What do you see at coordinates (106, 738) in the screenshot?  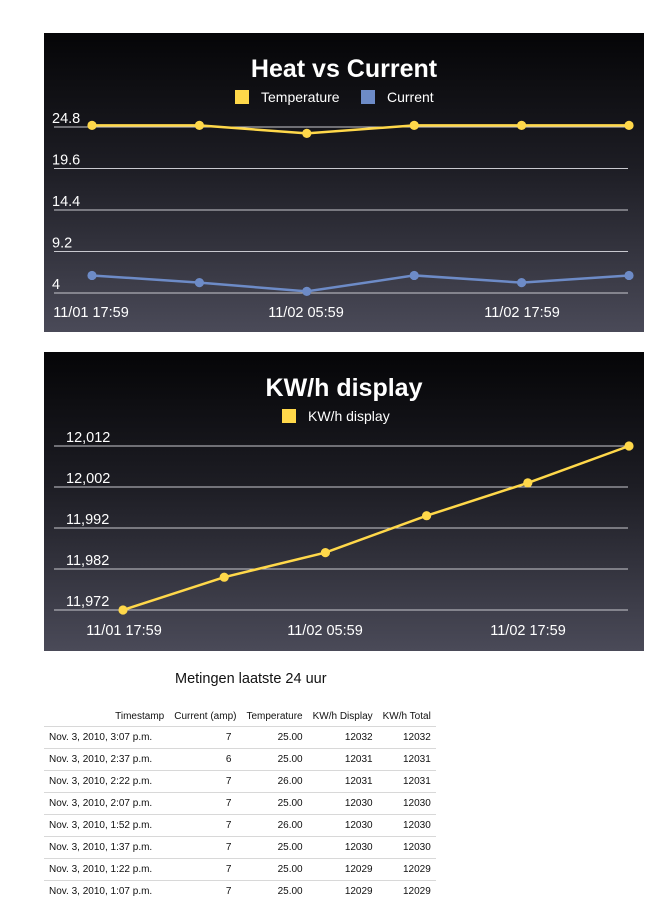 I see `timestamp-cell: Nov. 3, 2010, 3:07 p.m.` at bounding box center [106, 738].